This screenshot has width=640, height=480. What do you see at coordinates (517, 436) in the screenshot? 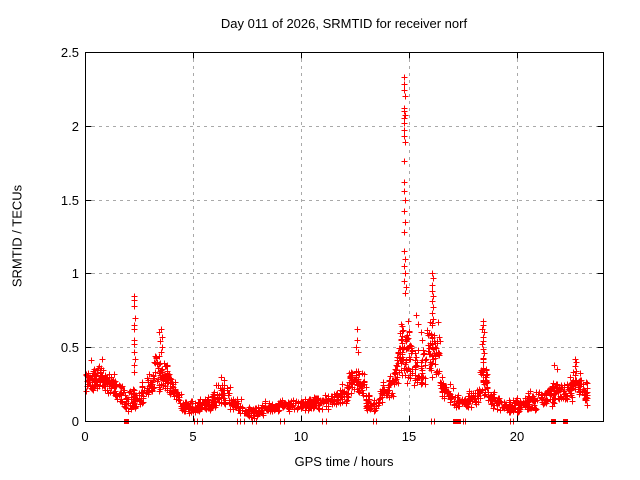
I see `x-tick-label: 20` at bounding box center [517, 436].